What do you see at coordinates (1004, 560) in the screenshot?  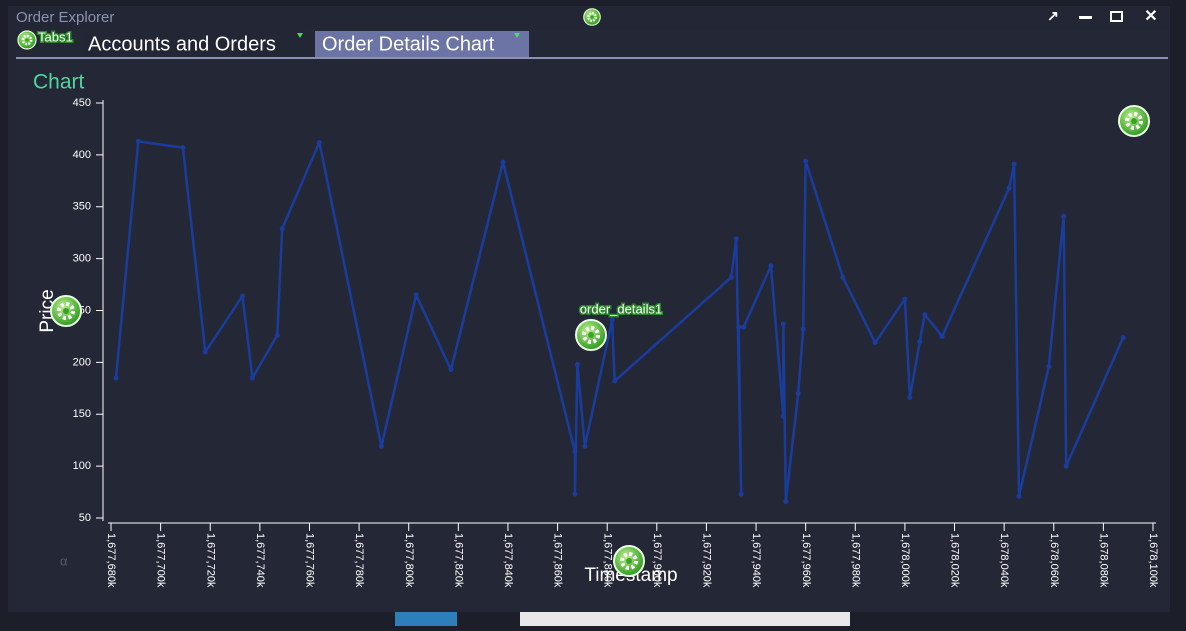 I see `x-tick-label: 1,678,040k` at bounding box center [1004, 560].